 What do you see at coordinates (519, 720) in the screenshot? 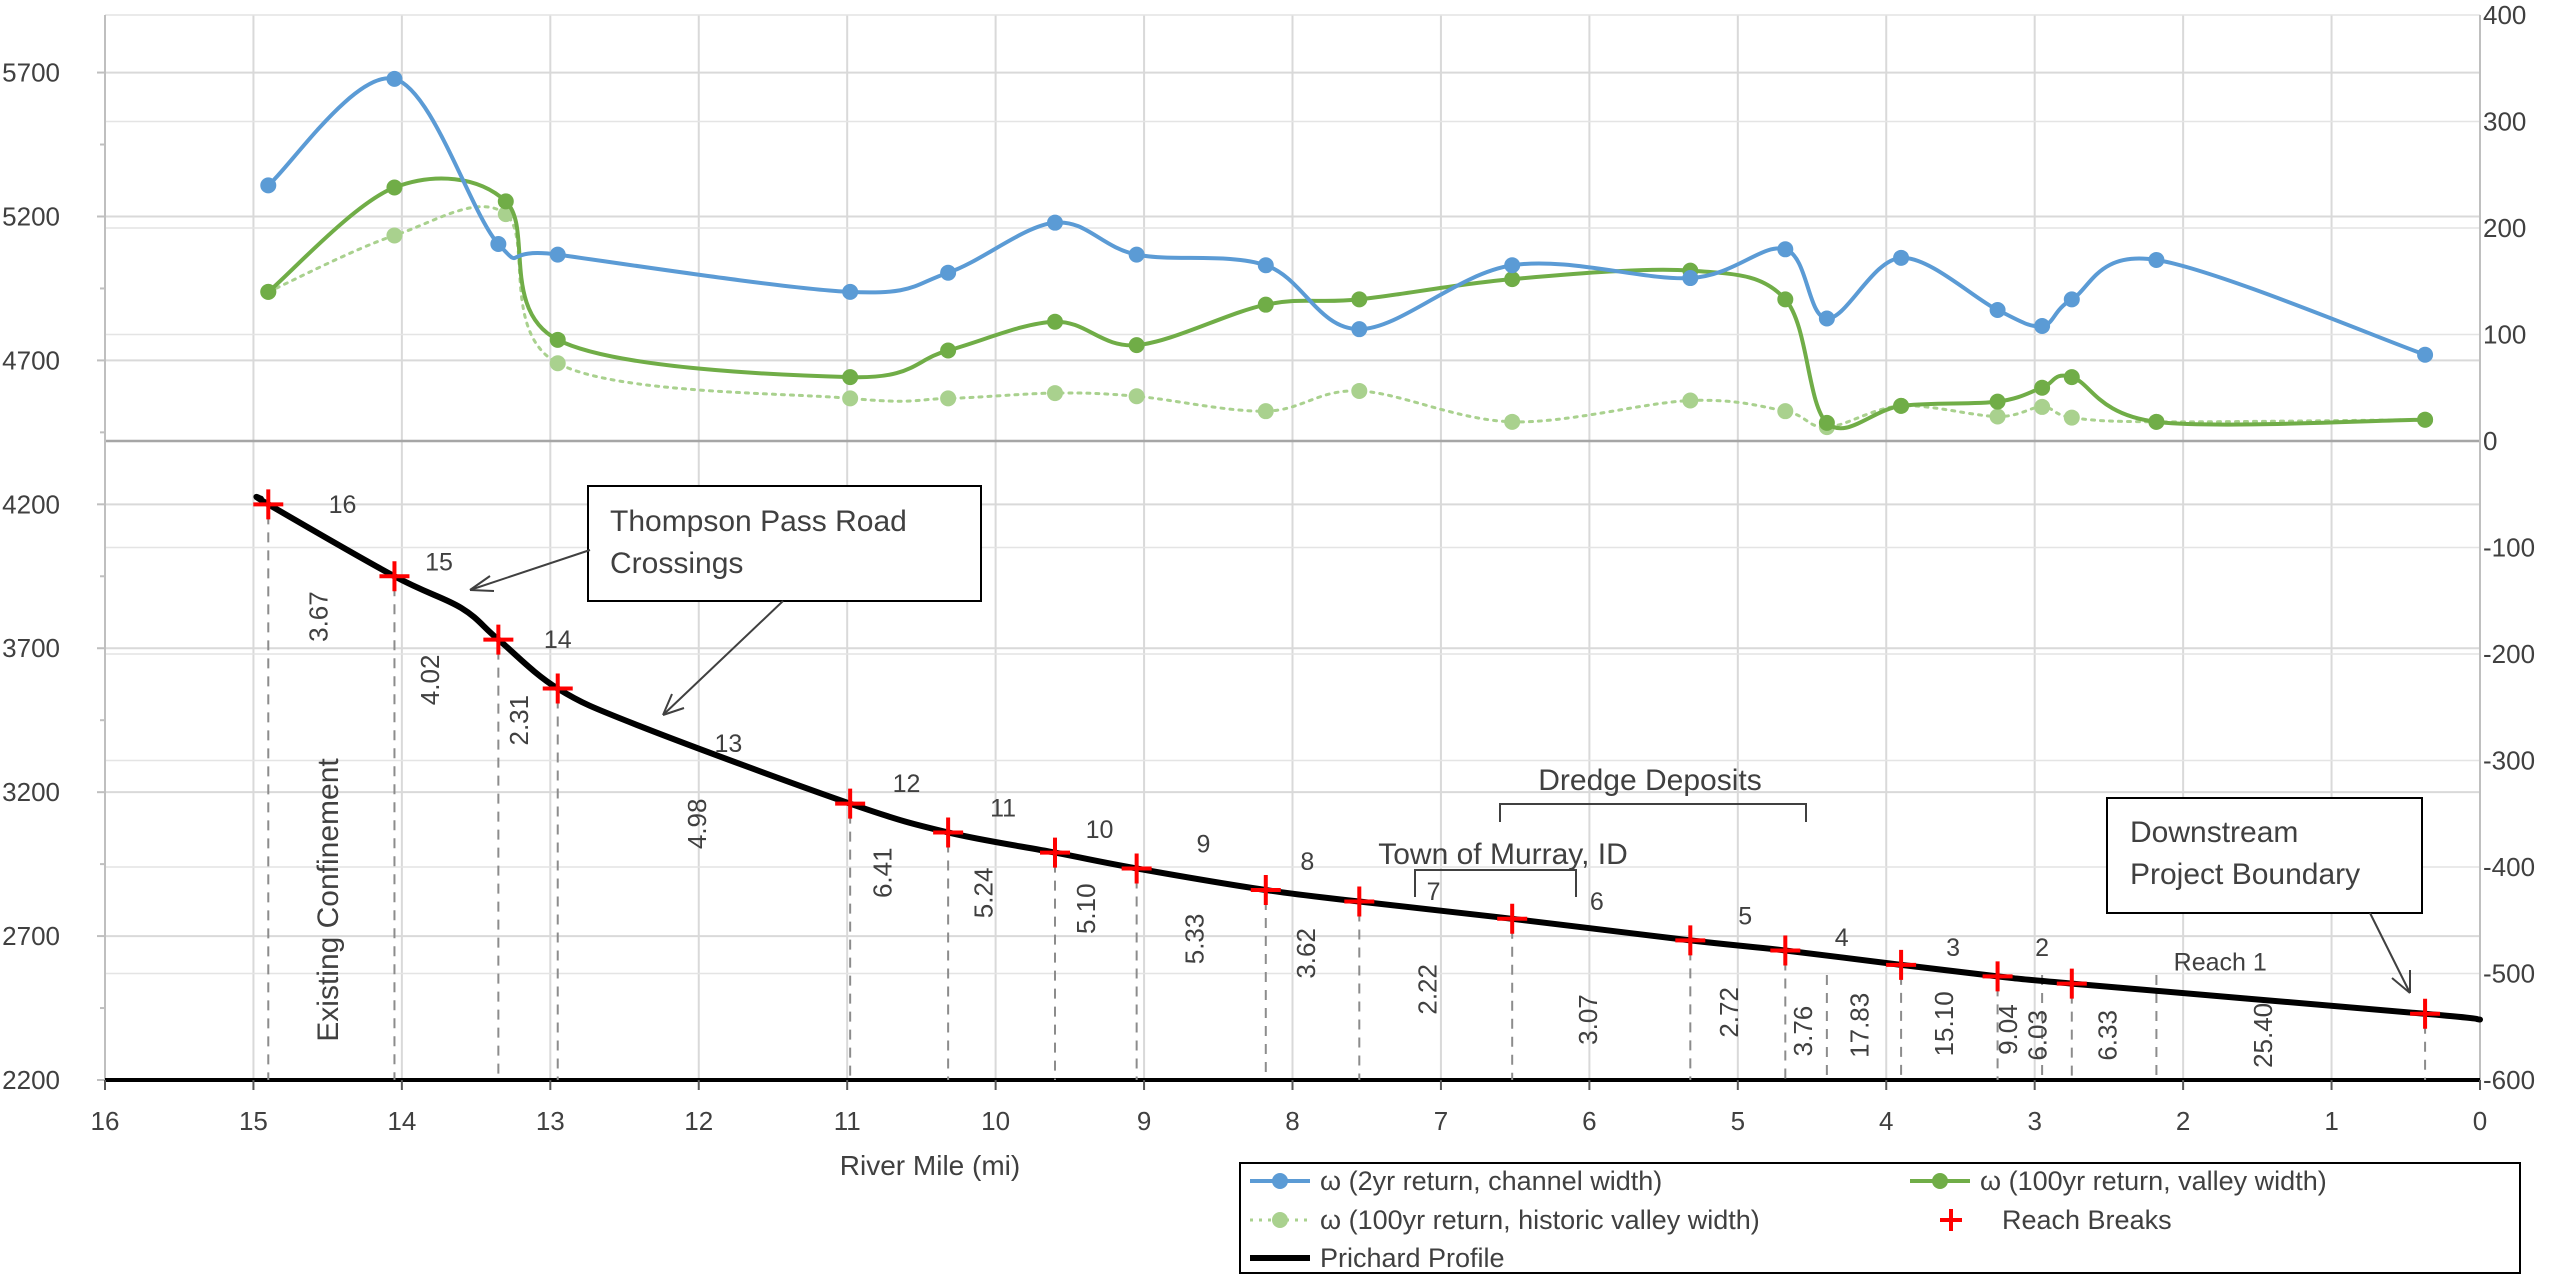
I see `reach-length-label: 2.31` at bounding box center [519, 720].